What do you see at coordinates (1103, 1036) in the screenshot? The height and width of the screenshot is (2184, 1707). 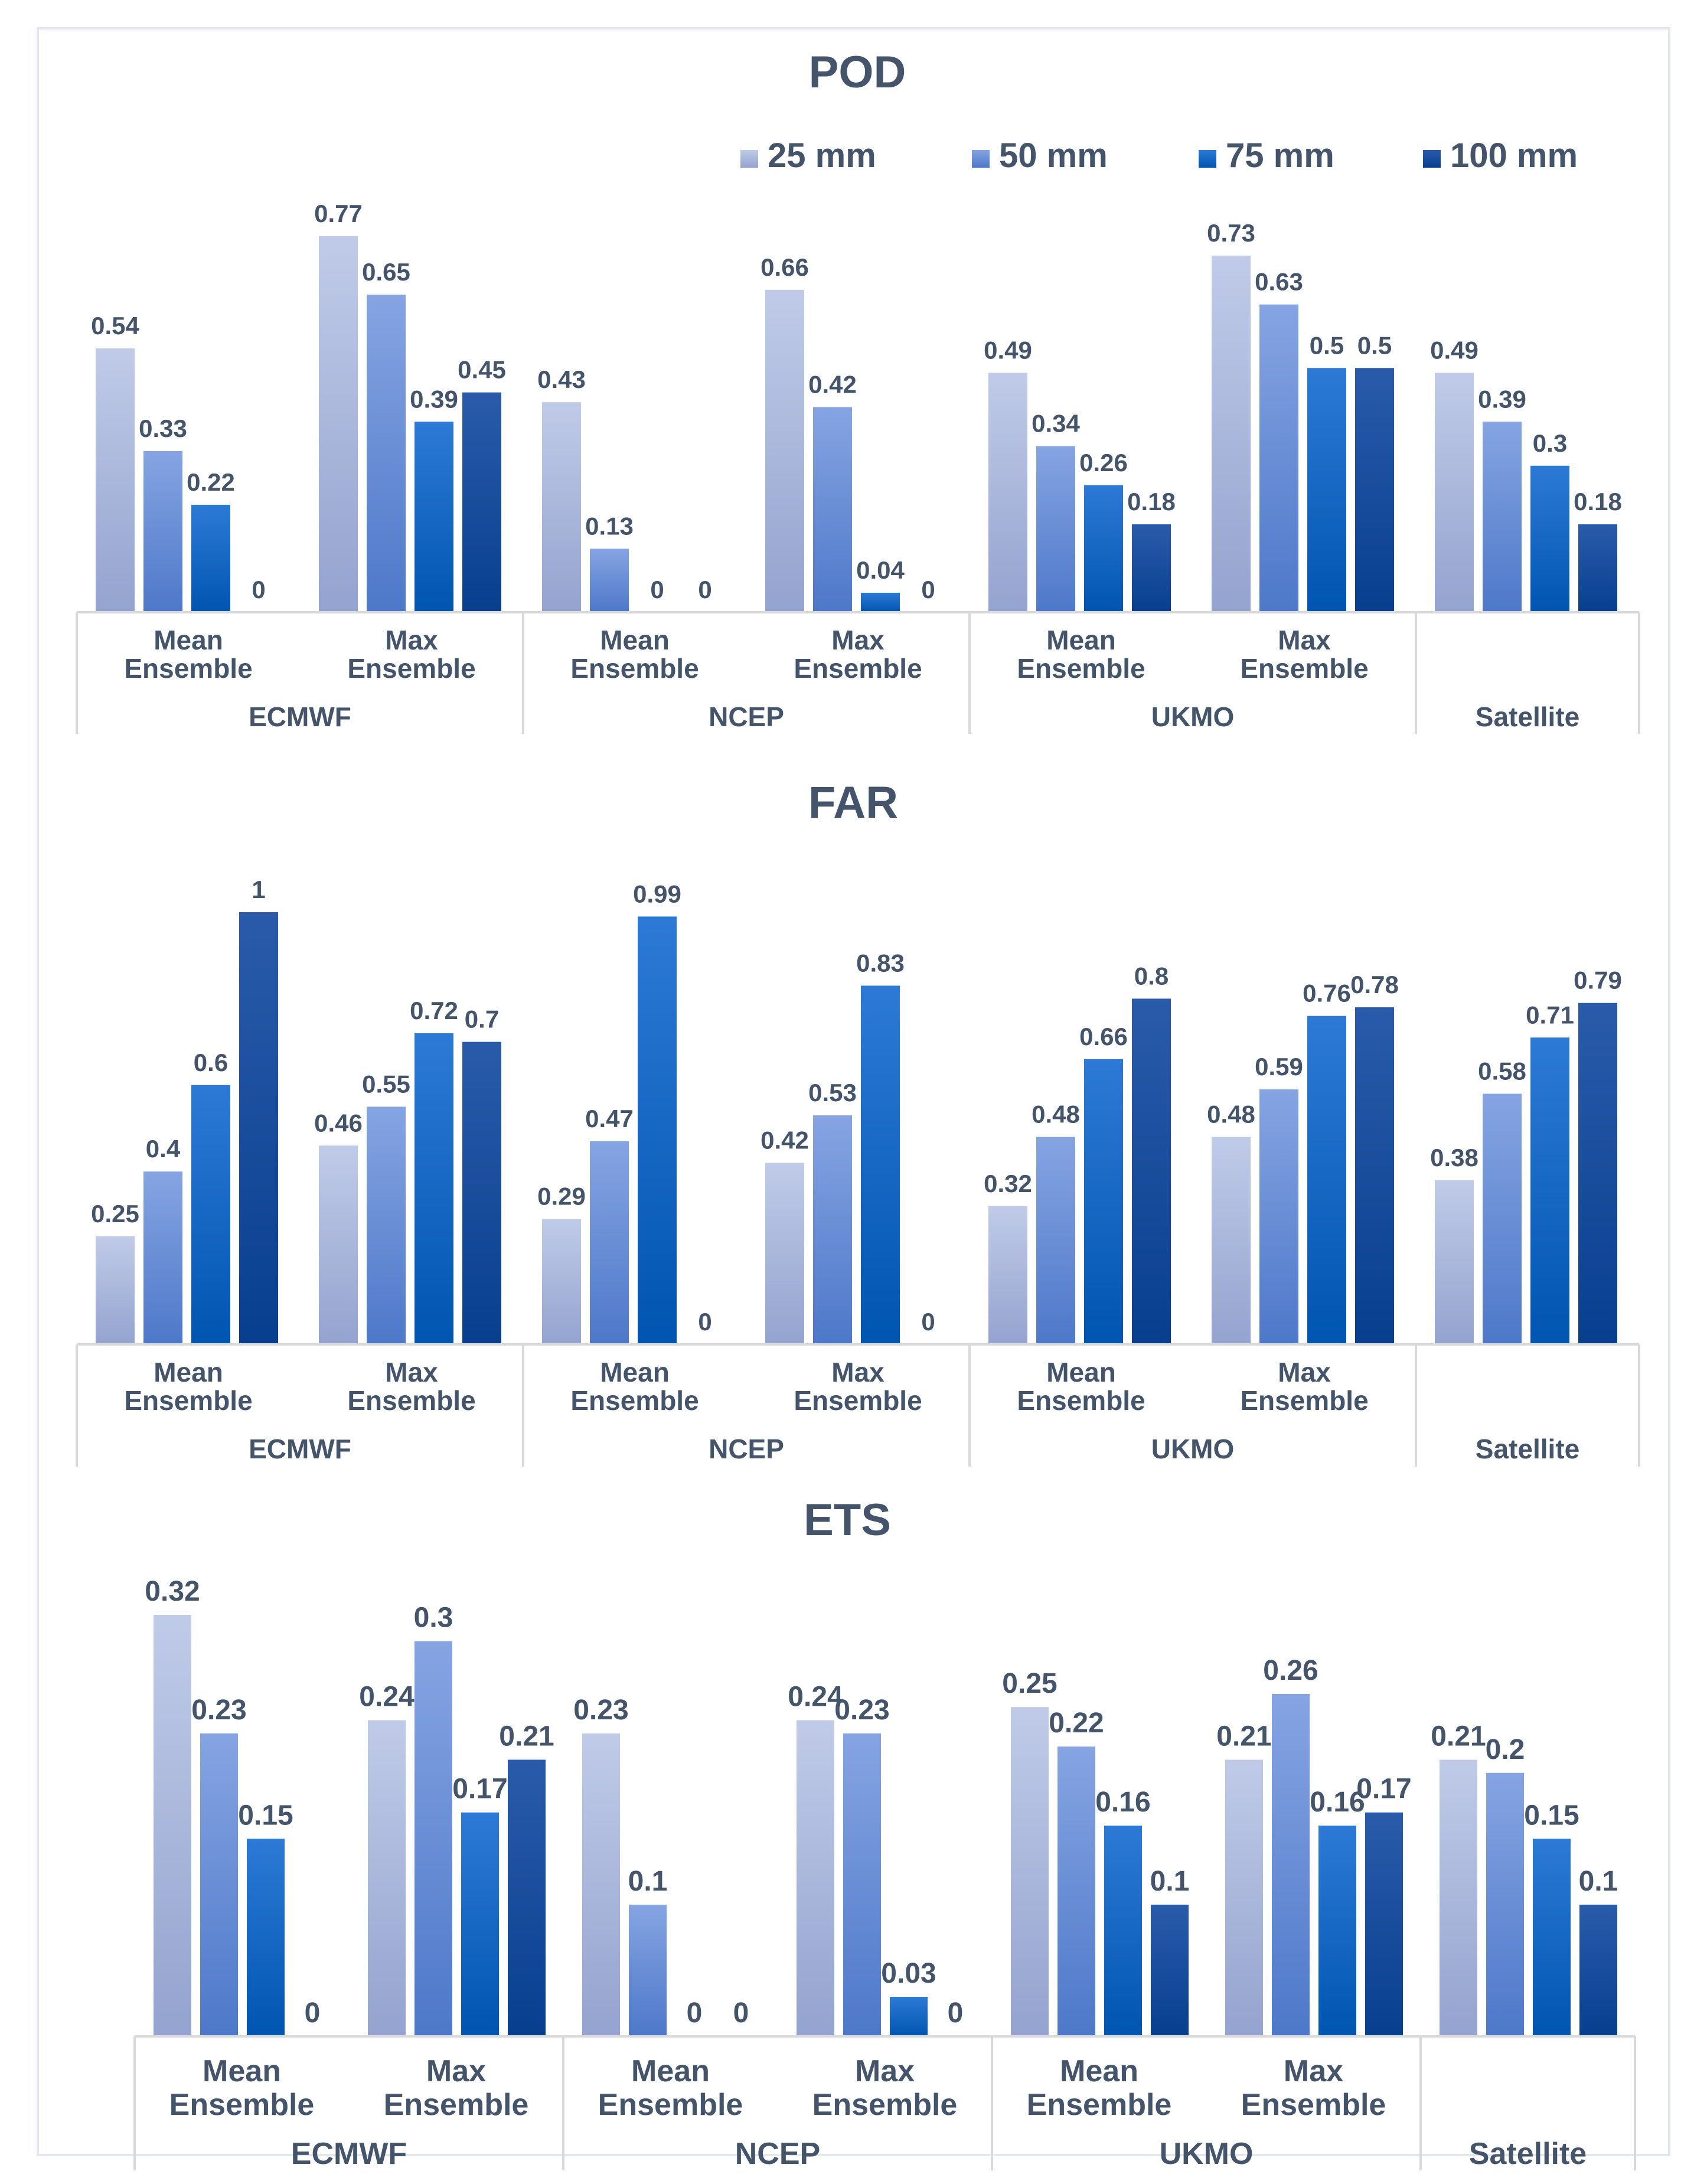 I see `data-label-far-4-75-mm: 0.66` at bounding box center [1103, 1036].